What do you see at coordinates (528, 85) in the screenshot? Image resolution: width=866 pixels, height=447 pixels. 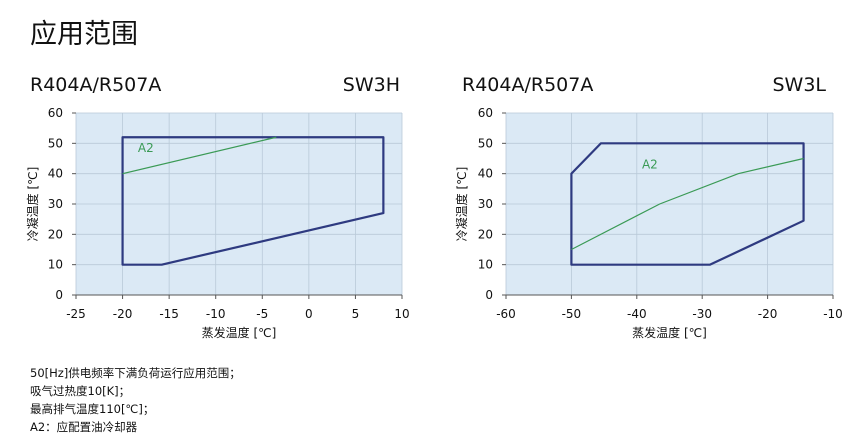 I see `chart2-refrigerant: R404A/R507A` at bounding box center [528, 85].